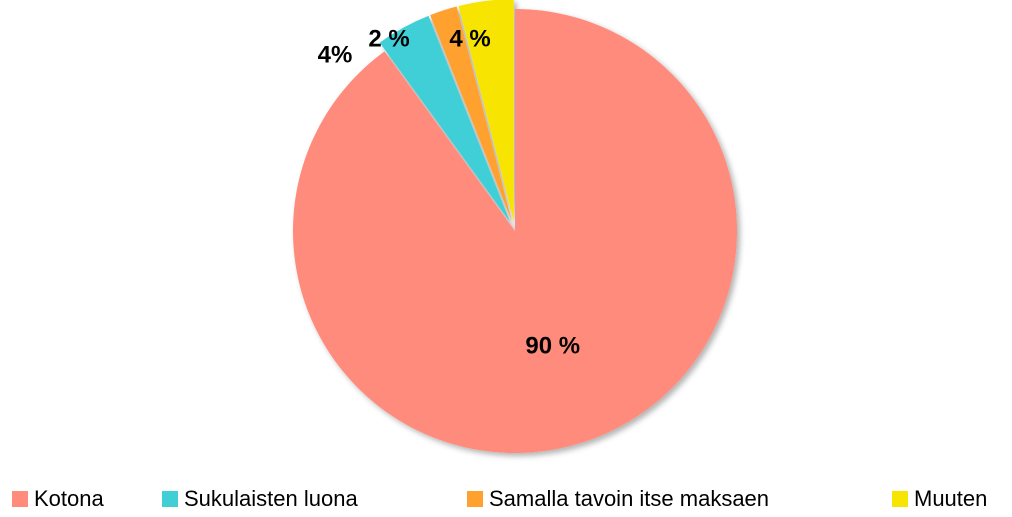 The image size is (1012, 517). I want to click on legend-label: Muuten, so click(950, 498).